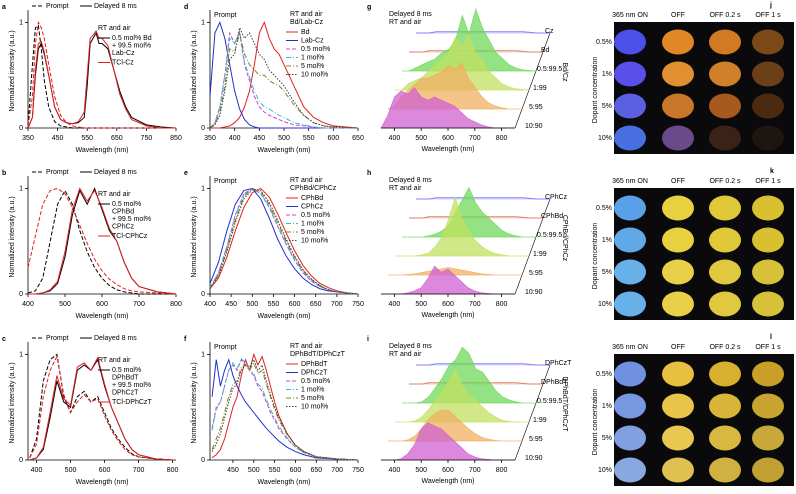 The width and height of the screenshot is (796, 494). What do you see at coordinates (132, 402) in the screenshot?
I see `legend-label: TCl-DPhCzT` at bounding box center [132, 402].